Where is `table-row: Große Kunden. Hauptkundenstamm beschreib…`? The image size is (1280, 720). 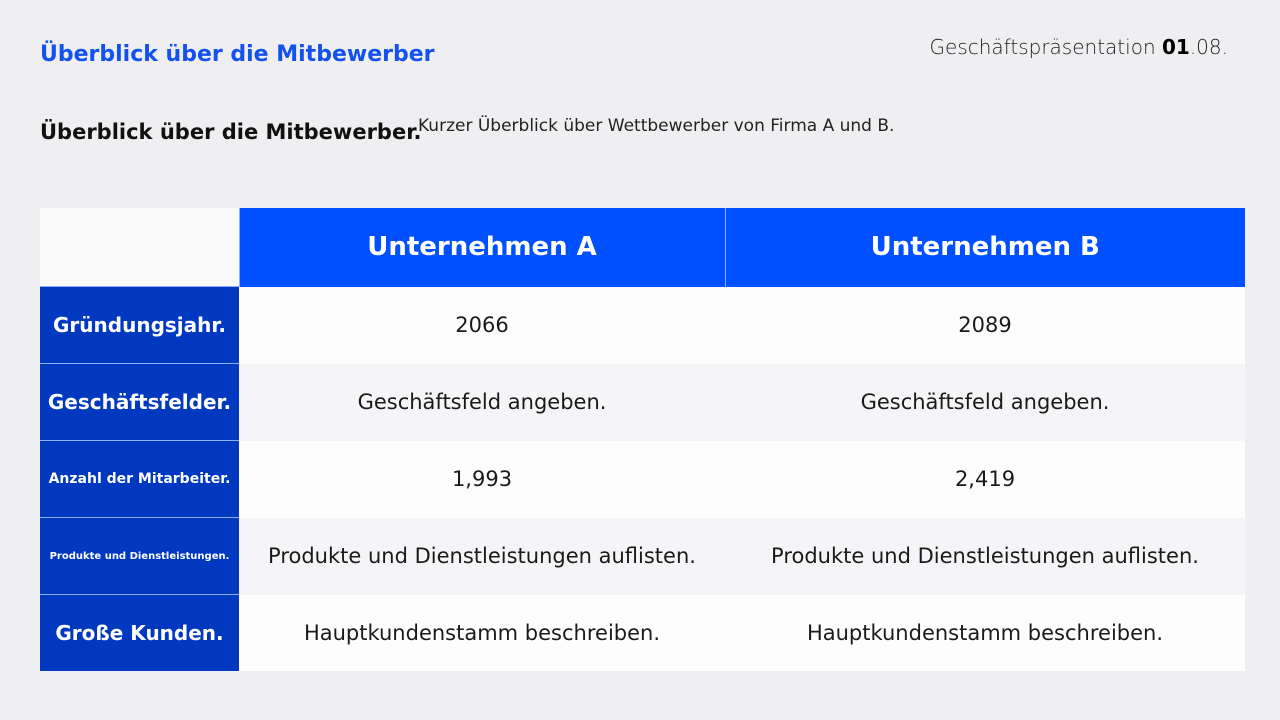 table-row: Große Kunden. Hauptkundenstamm beschreib… is located at coordinates (642, 632).